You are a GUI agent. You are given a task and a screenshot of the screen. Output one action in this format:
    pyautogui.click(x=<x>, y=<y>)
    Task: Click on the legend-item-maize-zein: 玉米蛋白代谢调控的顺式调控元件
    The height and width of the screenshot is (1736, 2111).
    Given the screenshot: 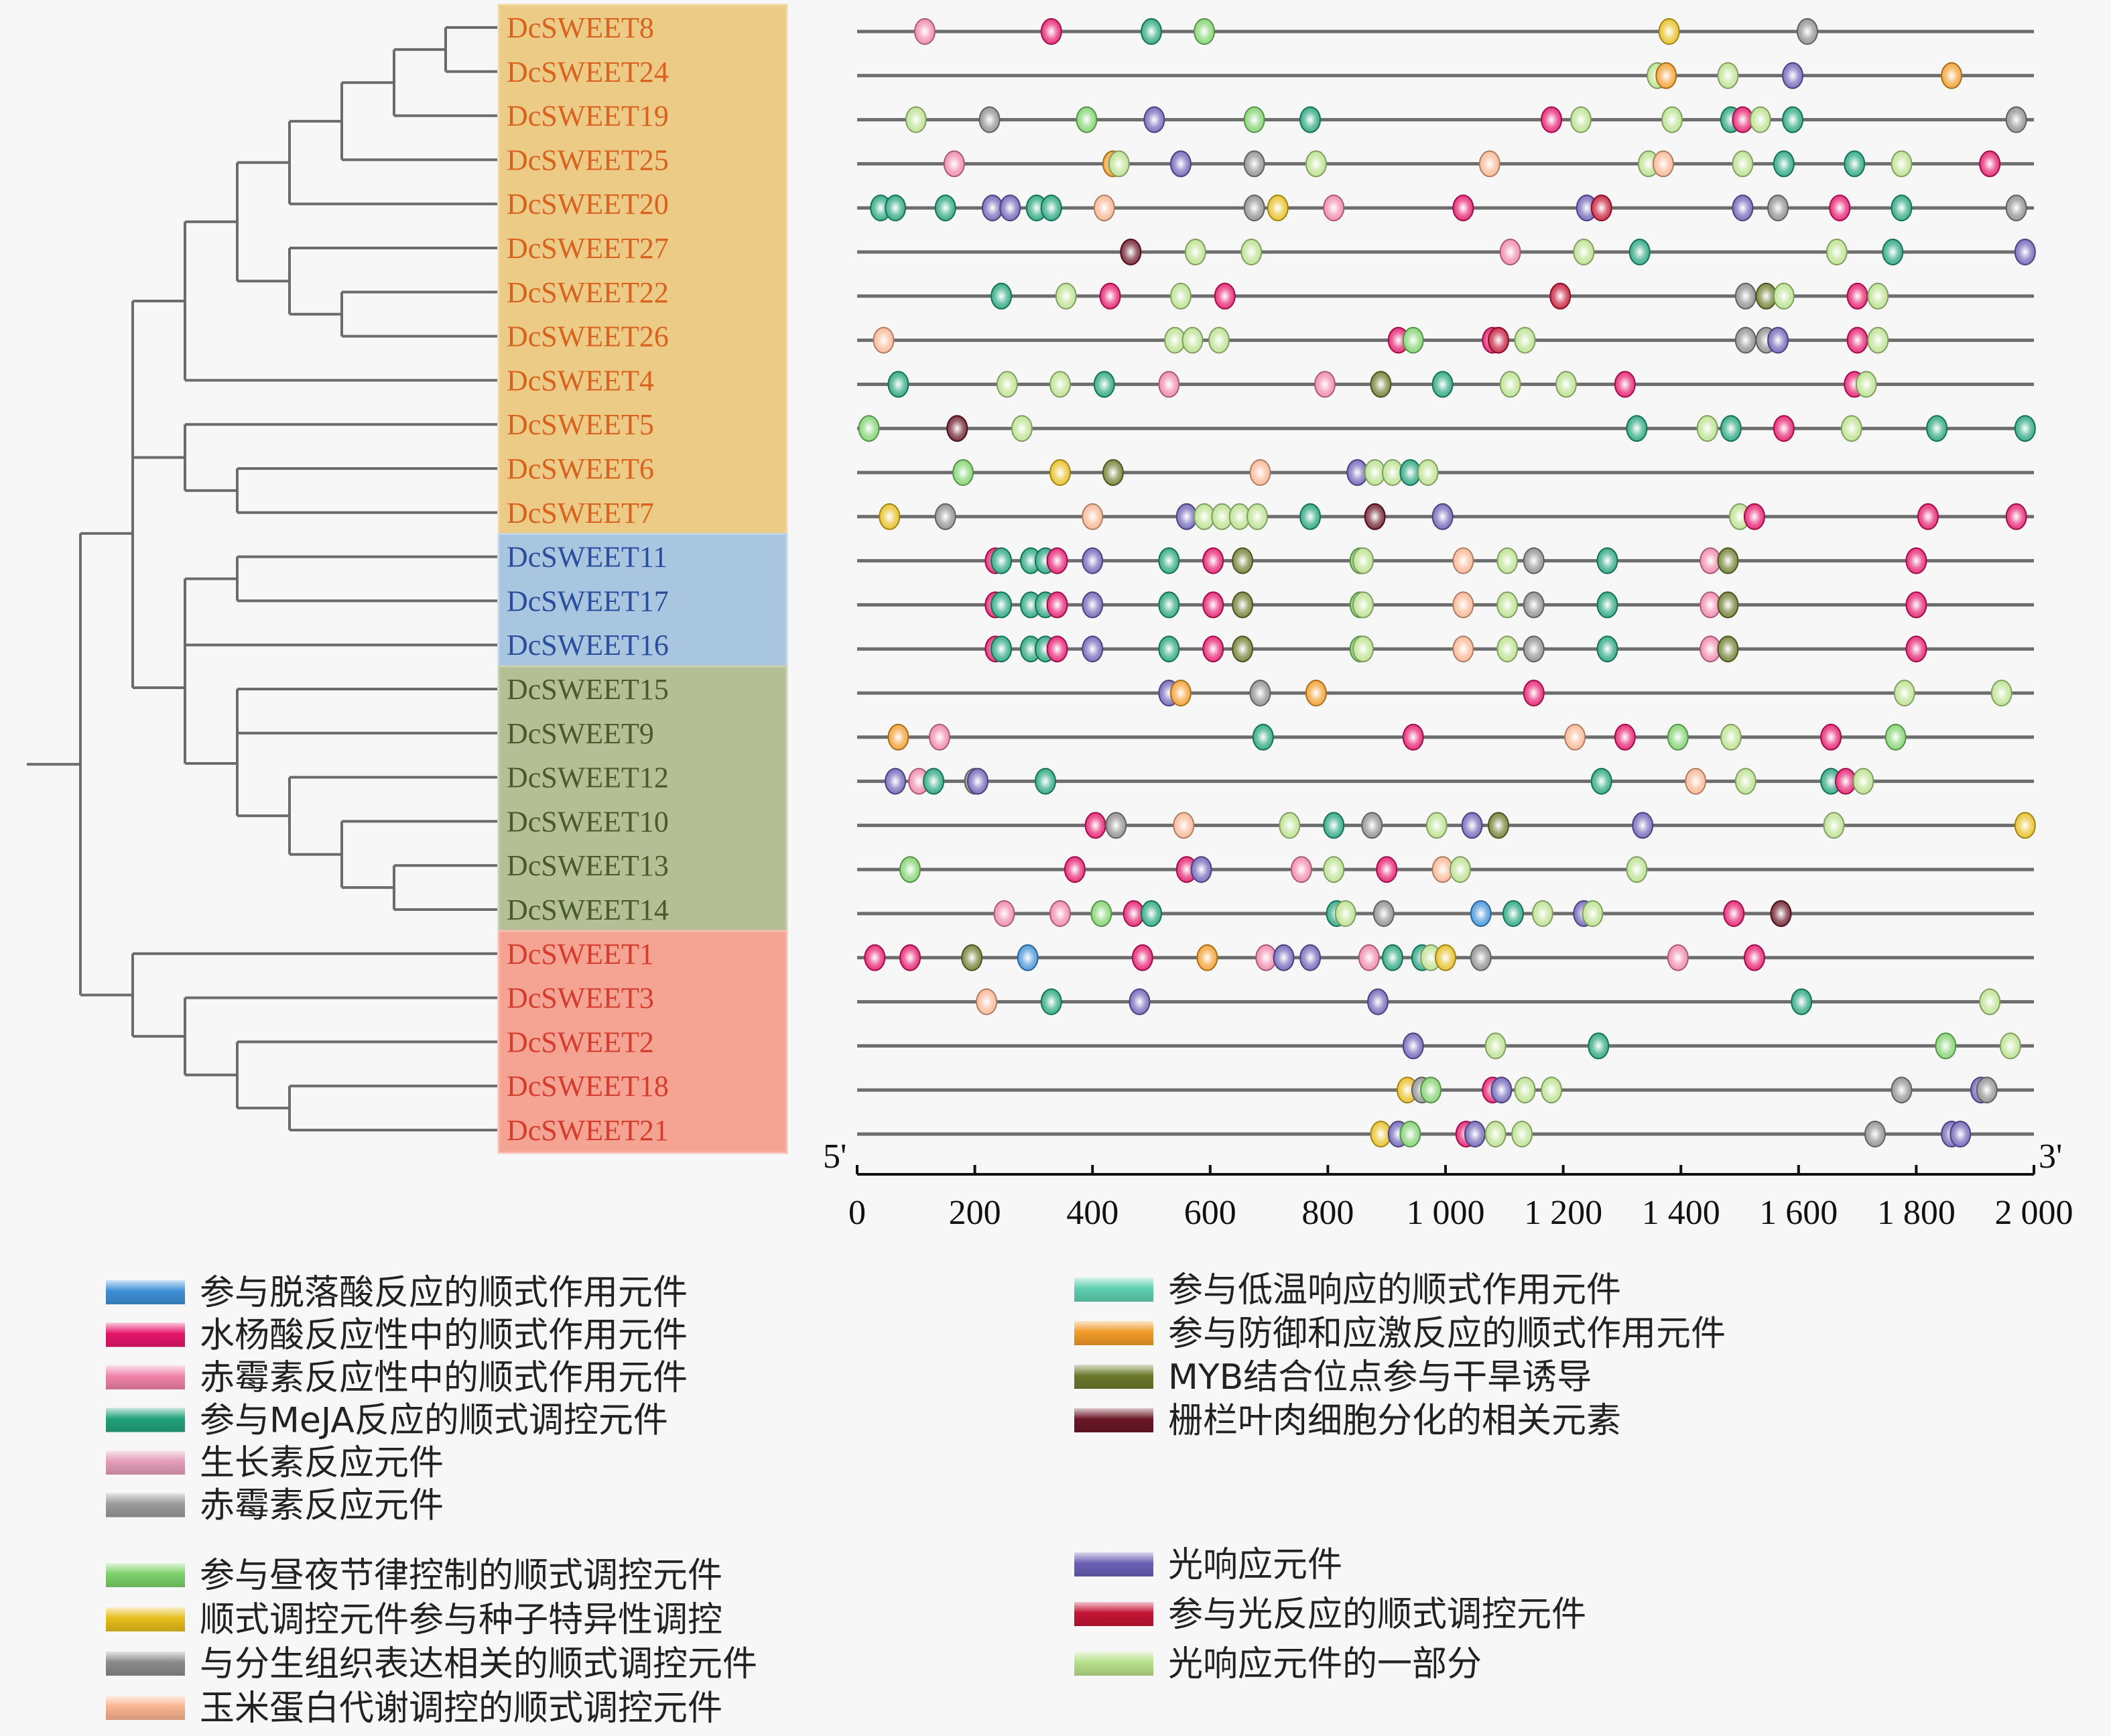 What is the action you would take?
    pyautogui.click(x=414, y=1708)
    